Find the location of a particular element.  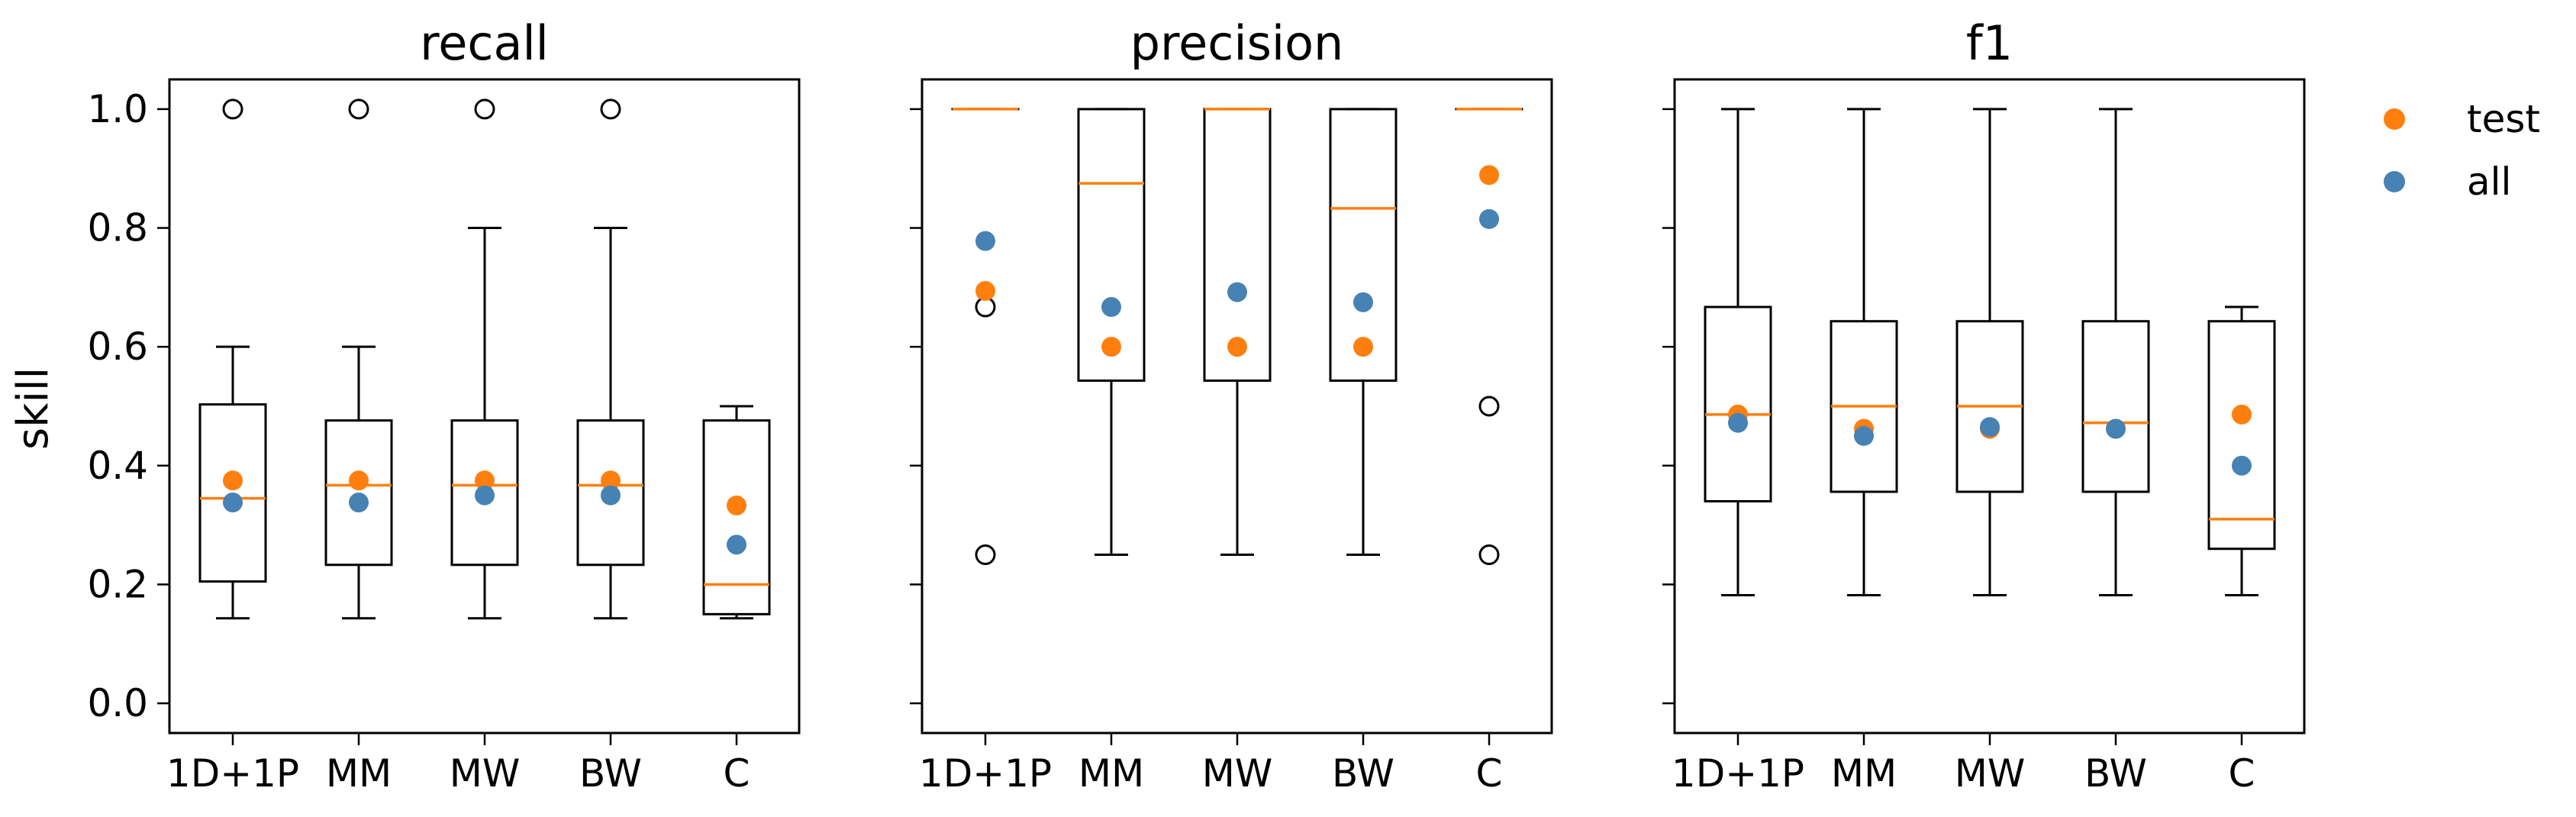

legend-marker-test is located at coordinates (2394, 119).